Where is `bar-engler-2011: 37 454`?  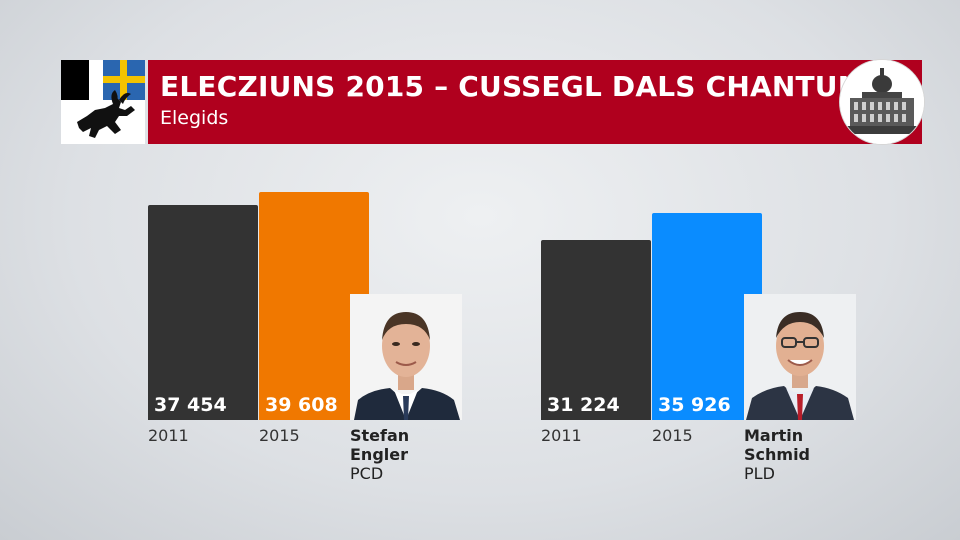 bar-engler-2011: 37 454 is located at coordinates (203, 312).